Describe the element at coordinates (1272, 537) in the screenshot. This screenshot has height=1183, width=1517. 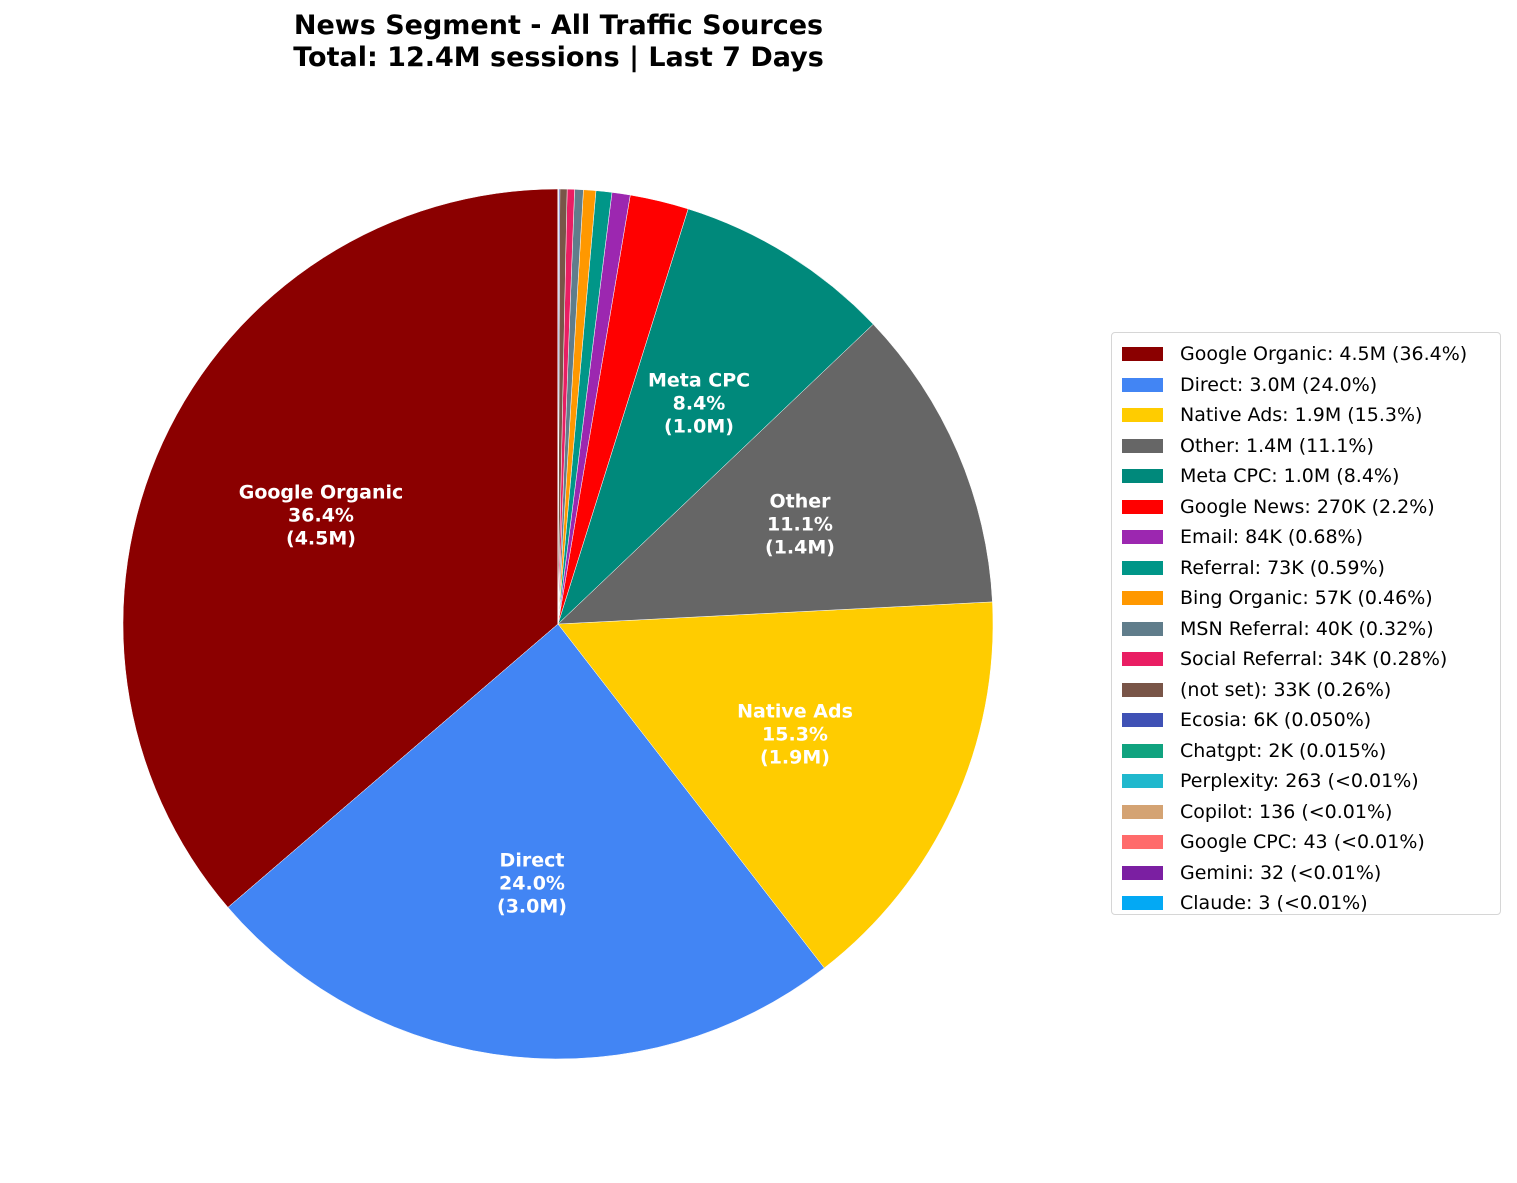
I see `legend-label: Email: 84K (0.68%)` at that location.